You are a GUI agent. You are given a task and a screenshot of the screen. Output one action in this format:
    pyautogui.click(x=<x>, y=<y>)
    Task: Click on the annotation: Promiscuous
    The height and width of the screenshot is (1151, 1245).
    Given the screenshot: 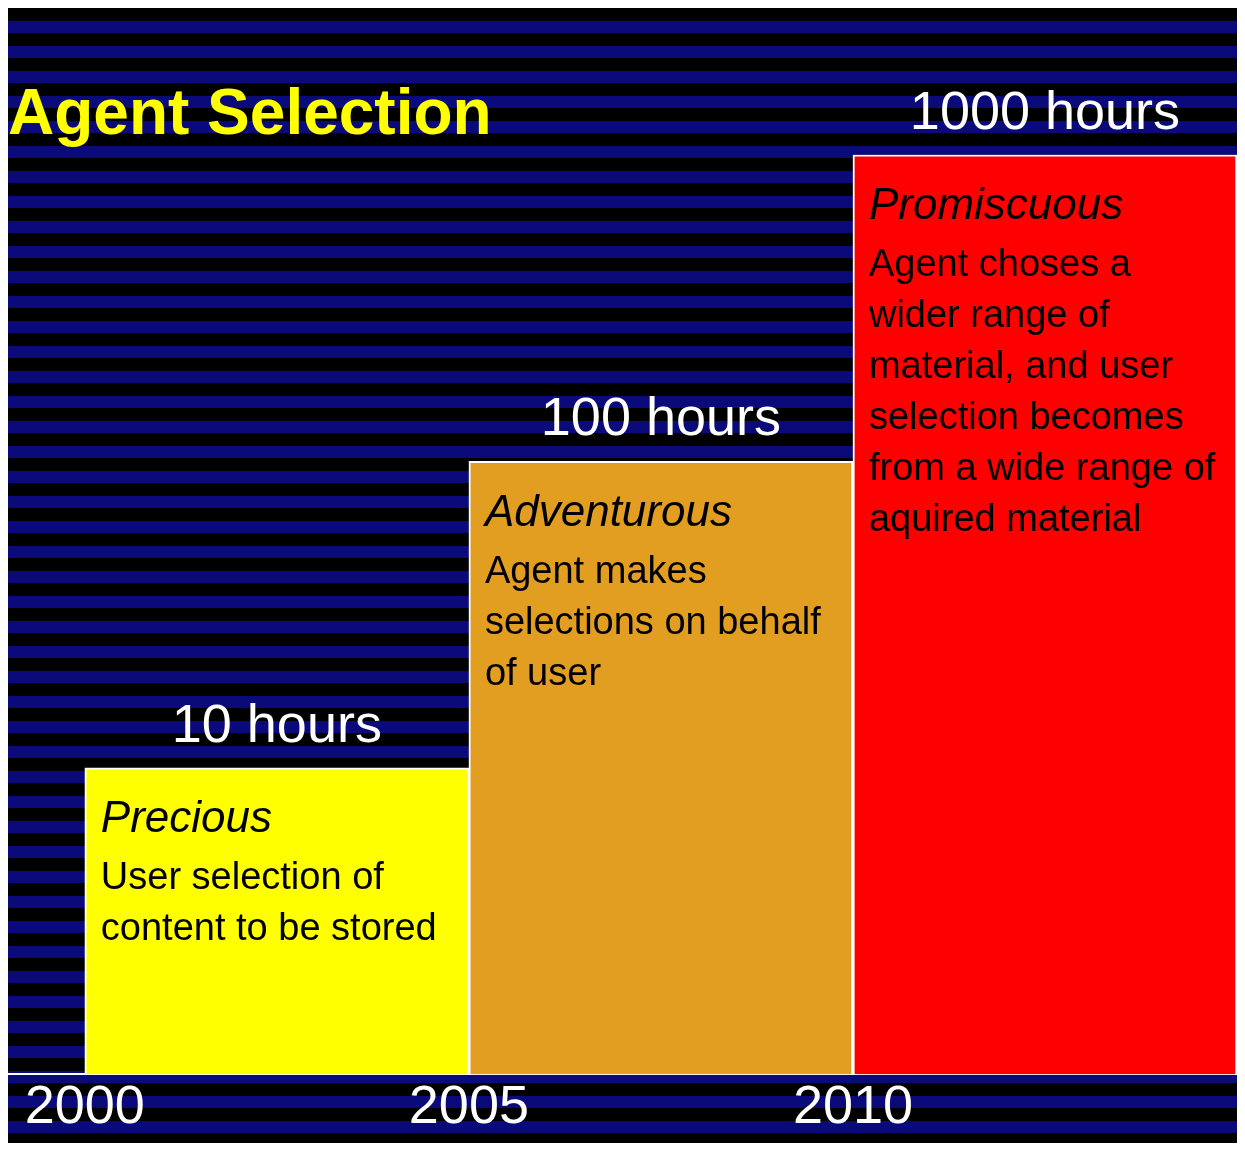 What is the action you would take?
    pyautogui.click(x=996, y=204)
    